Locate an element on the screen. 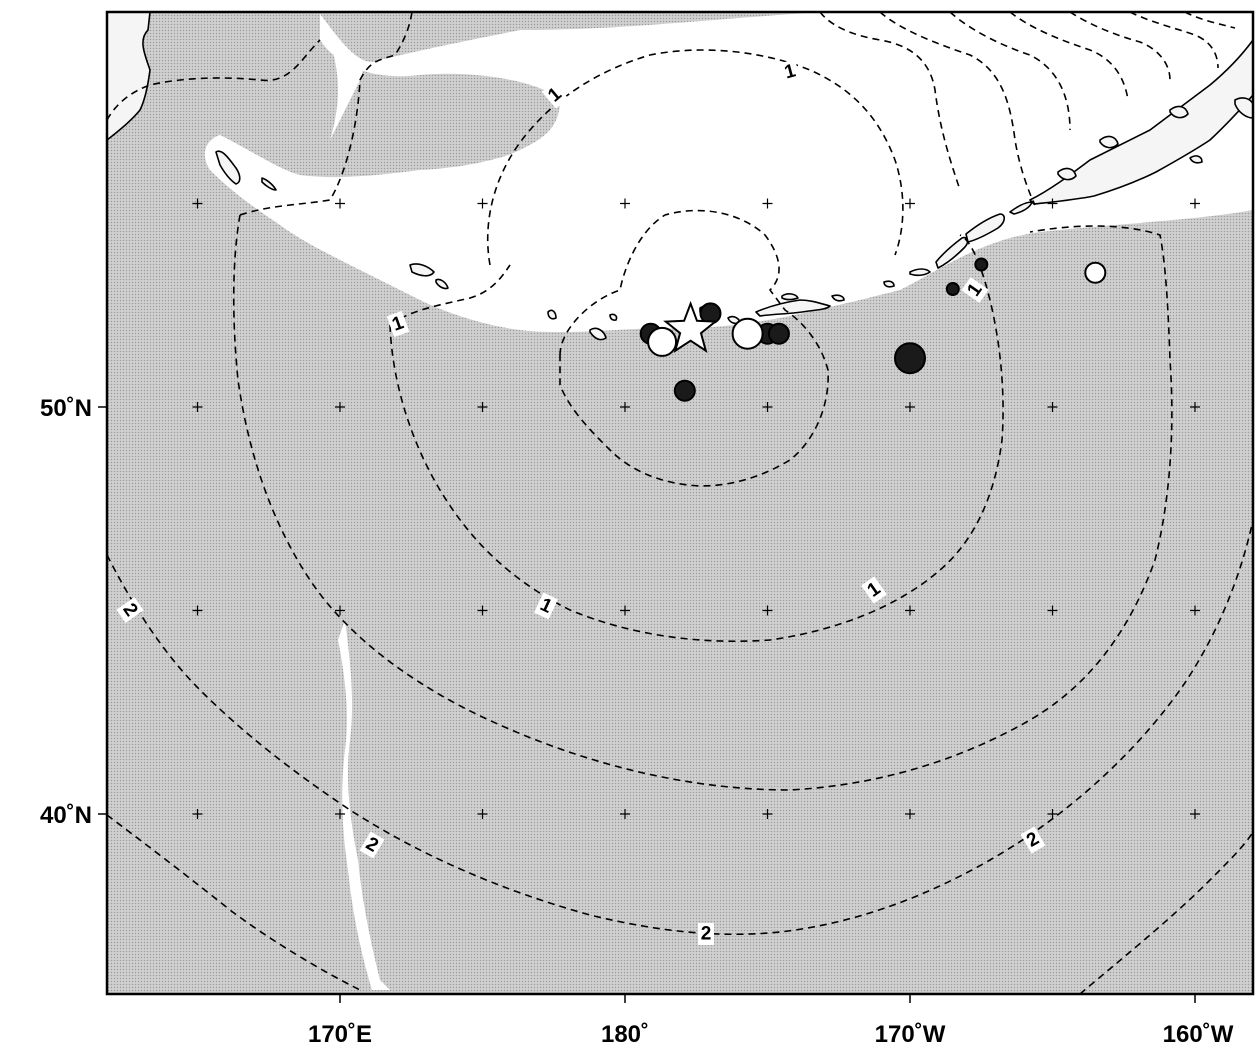 The height and width of the screenshot is (1057, 1257). contour-2-south is located at coordinates (234, 902).